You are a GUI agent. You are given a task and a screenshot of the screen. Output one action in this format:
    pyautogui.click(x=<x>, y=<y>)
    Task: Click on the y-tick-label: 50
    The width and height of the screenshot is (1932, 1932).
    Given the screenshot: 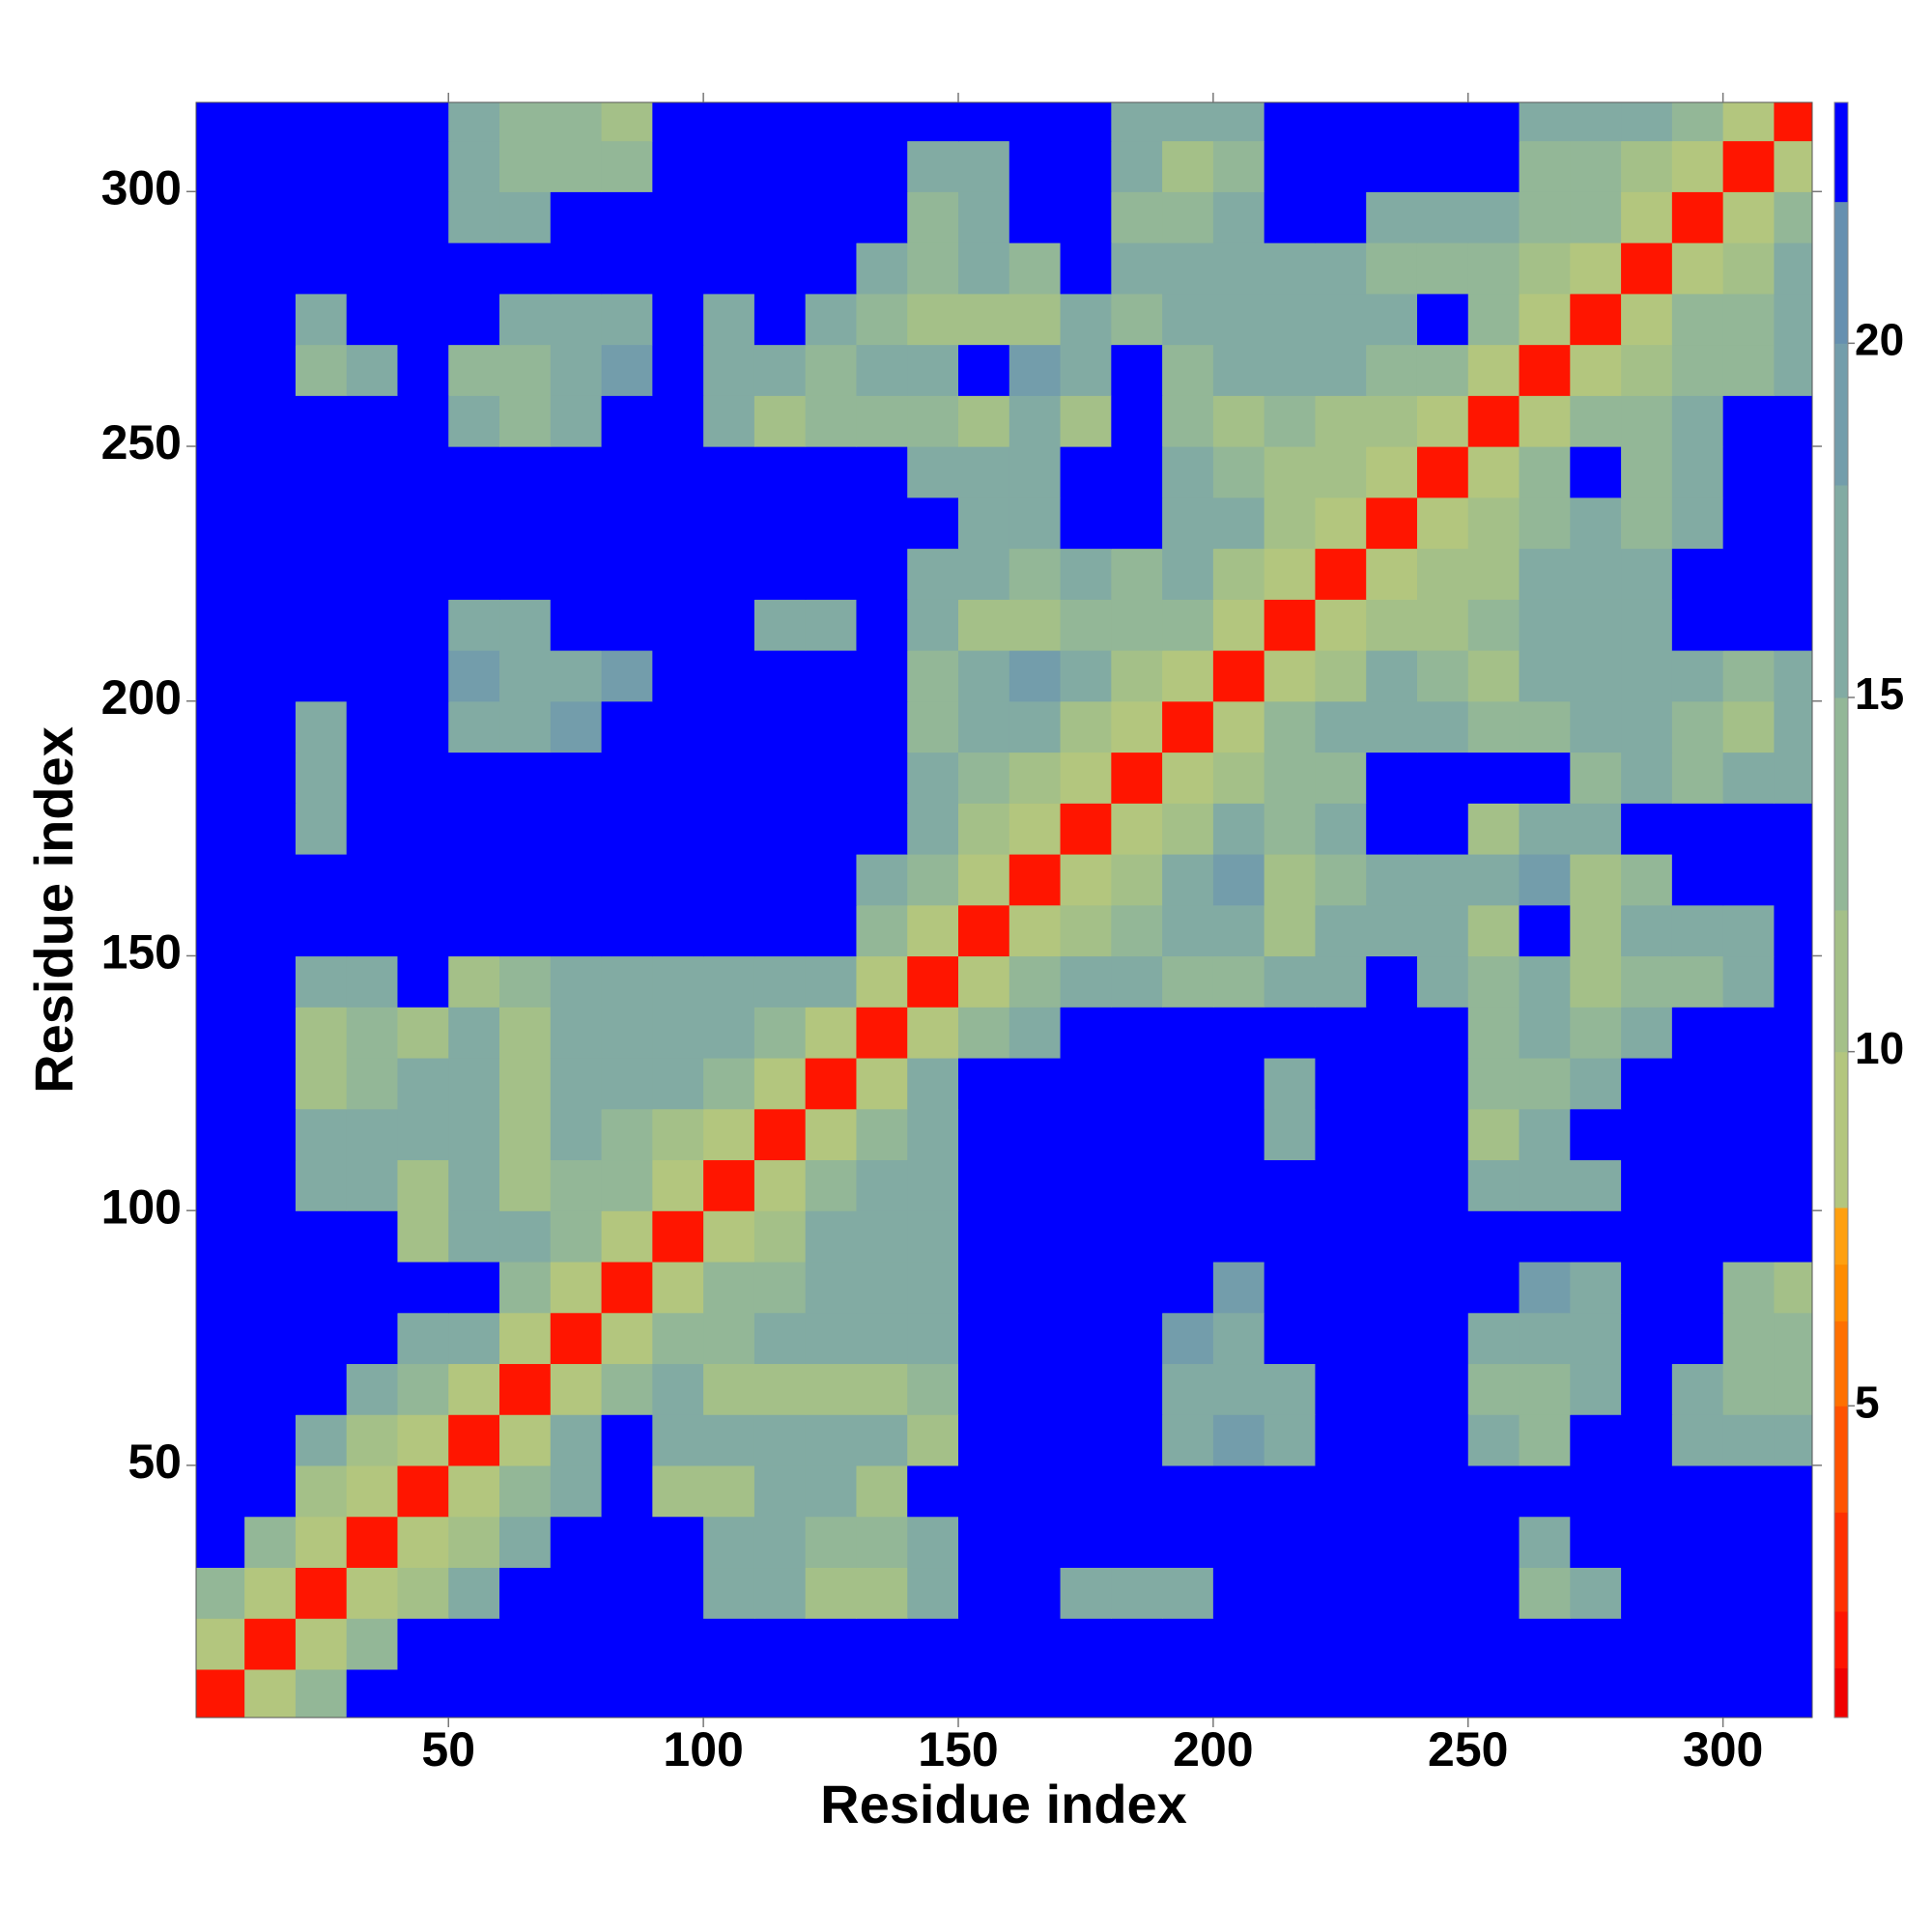 What is the action you would take?
    pyautogui.click(x=155, y=1462)
    